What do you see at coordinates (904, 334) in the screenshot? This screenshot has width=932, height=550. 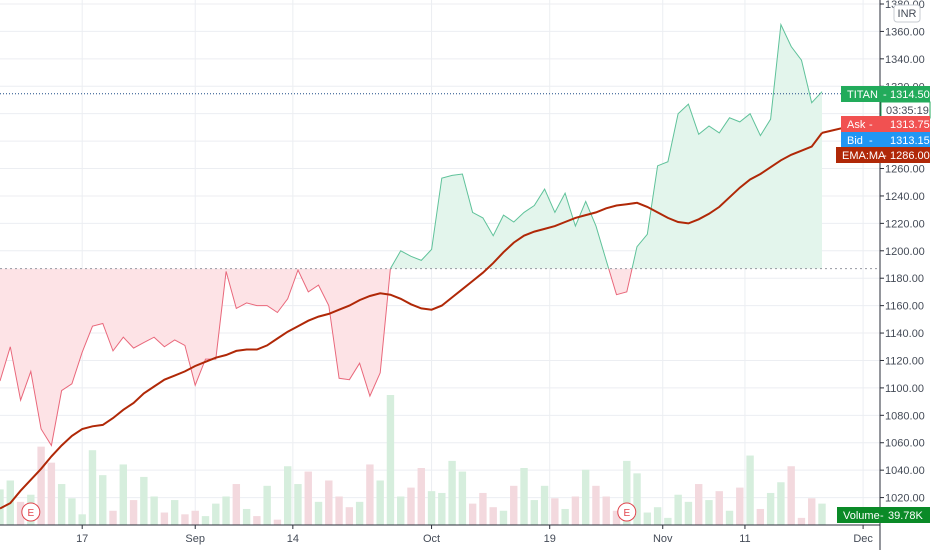 I see `y-tick-label: 1140.00` at bounding box center [904, 334].